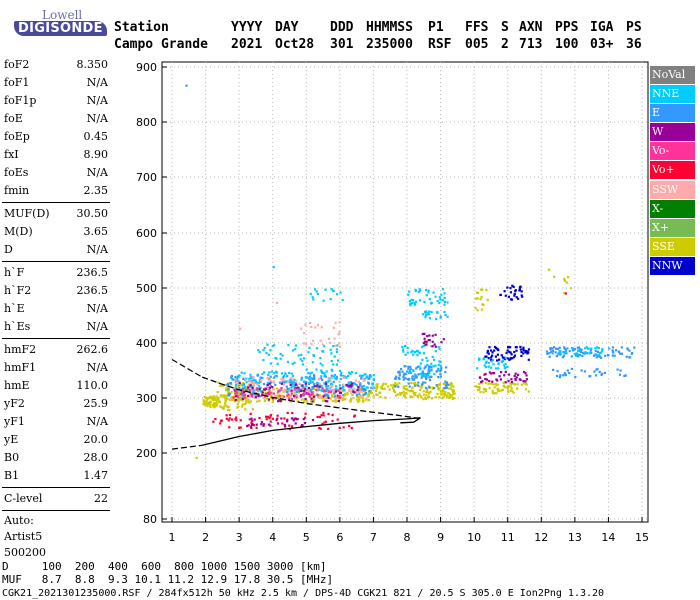  Describe the element at coordinates (505, 27) in the screenshot. I see `header-label-s: S` at that location.